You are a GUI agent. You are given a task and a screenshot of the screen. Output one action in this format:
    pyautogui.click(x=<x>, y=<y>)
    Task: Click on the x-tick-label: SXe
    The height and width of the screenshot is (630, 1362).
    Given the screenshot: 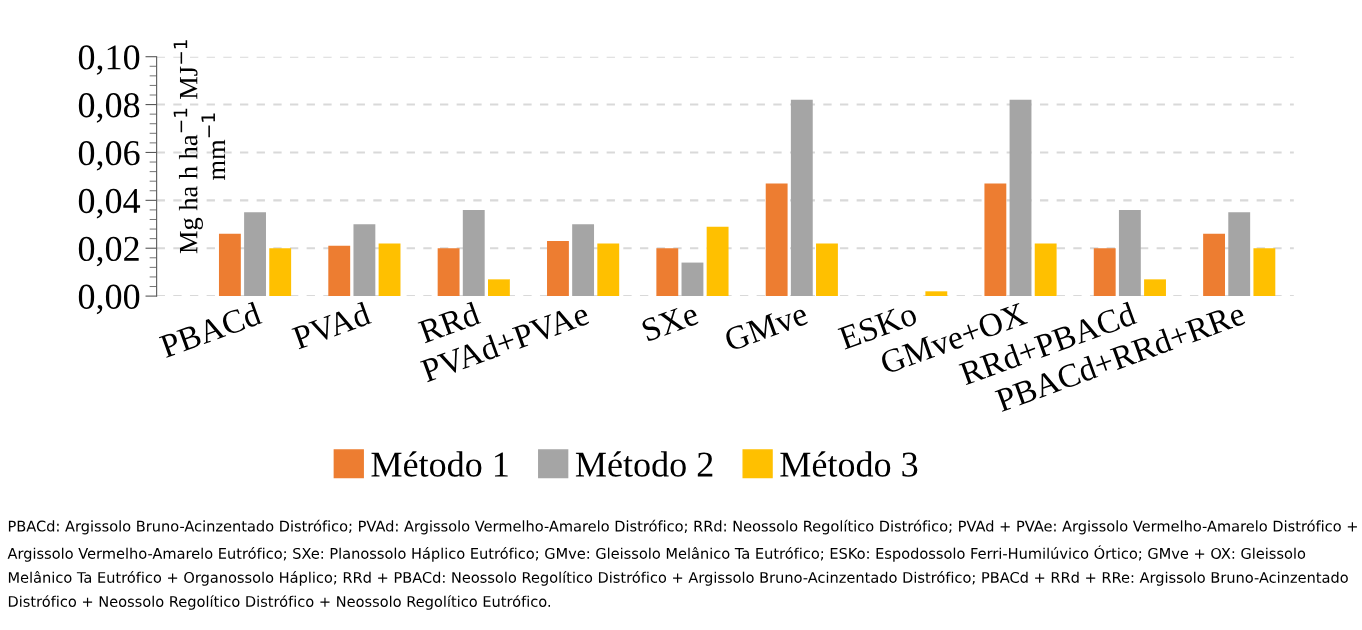 What is the action you would take?
    pyautogui.click(x=670, y=322)
    